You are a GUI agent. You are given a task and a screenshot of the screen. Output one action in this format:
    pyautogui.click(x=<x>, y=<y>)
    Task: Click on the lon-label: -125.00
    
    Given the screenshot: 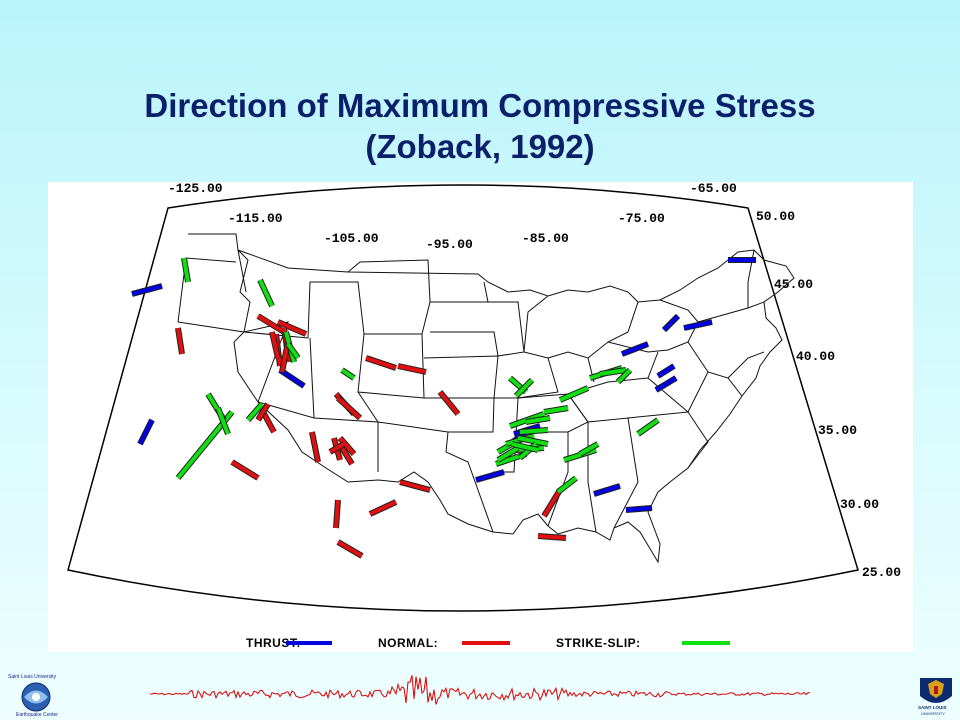 What is the action you would take?
    pyautogui.click(x=195, y=189)
    